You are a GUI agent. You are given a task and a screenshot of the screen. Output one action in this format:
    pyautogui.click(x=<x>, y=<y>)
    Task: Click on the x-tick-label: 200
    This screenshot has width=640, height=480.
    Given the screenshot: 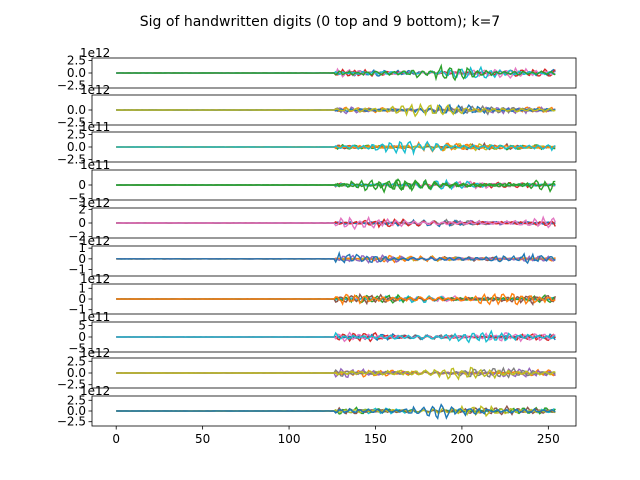 What is the action you would take?
    pyautogui.click(x=461, y=439)
    